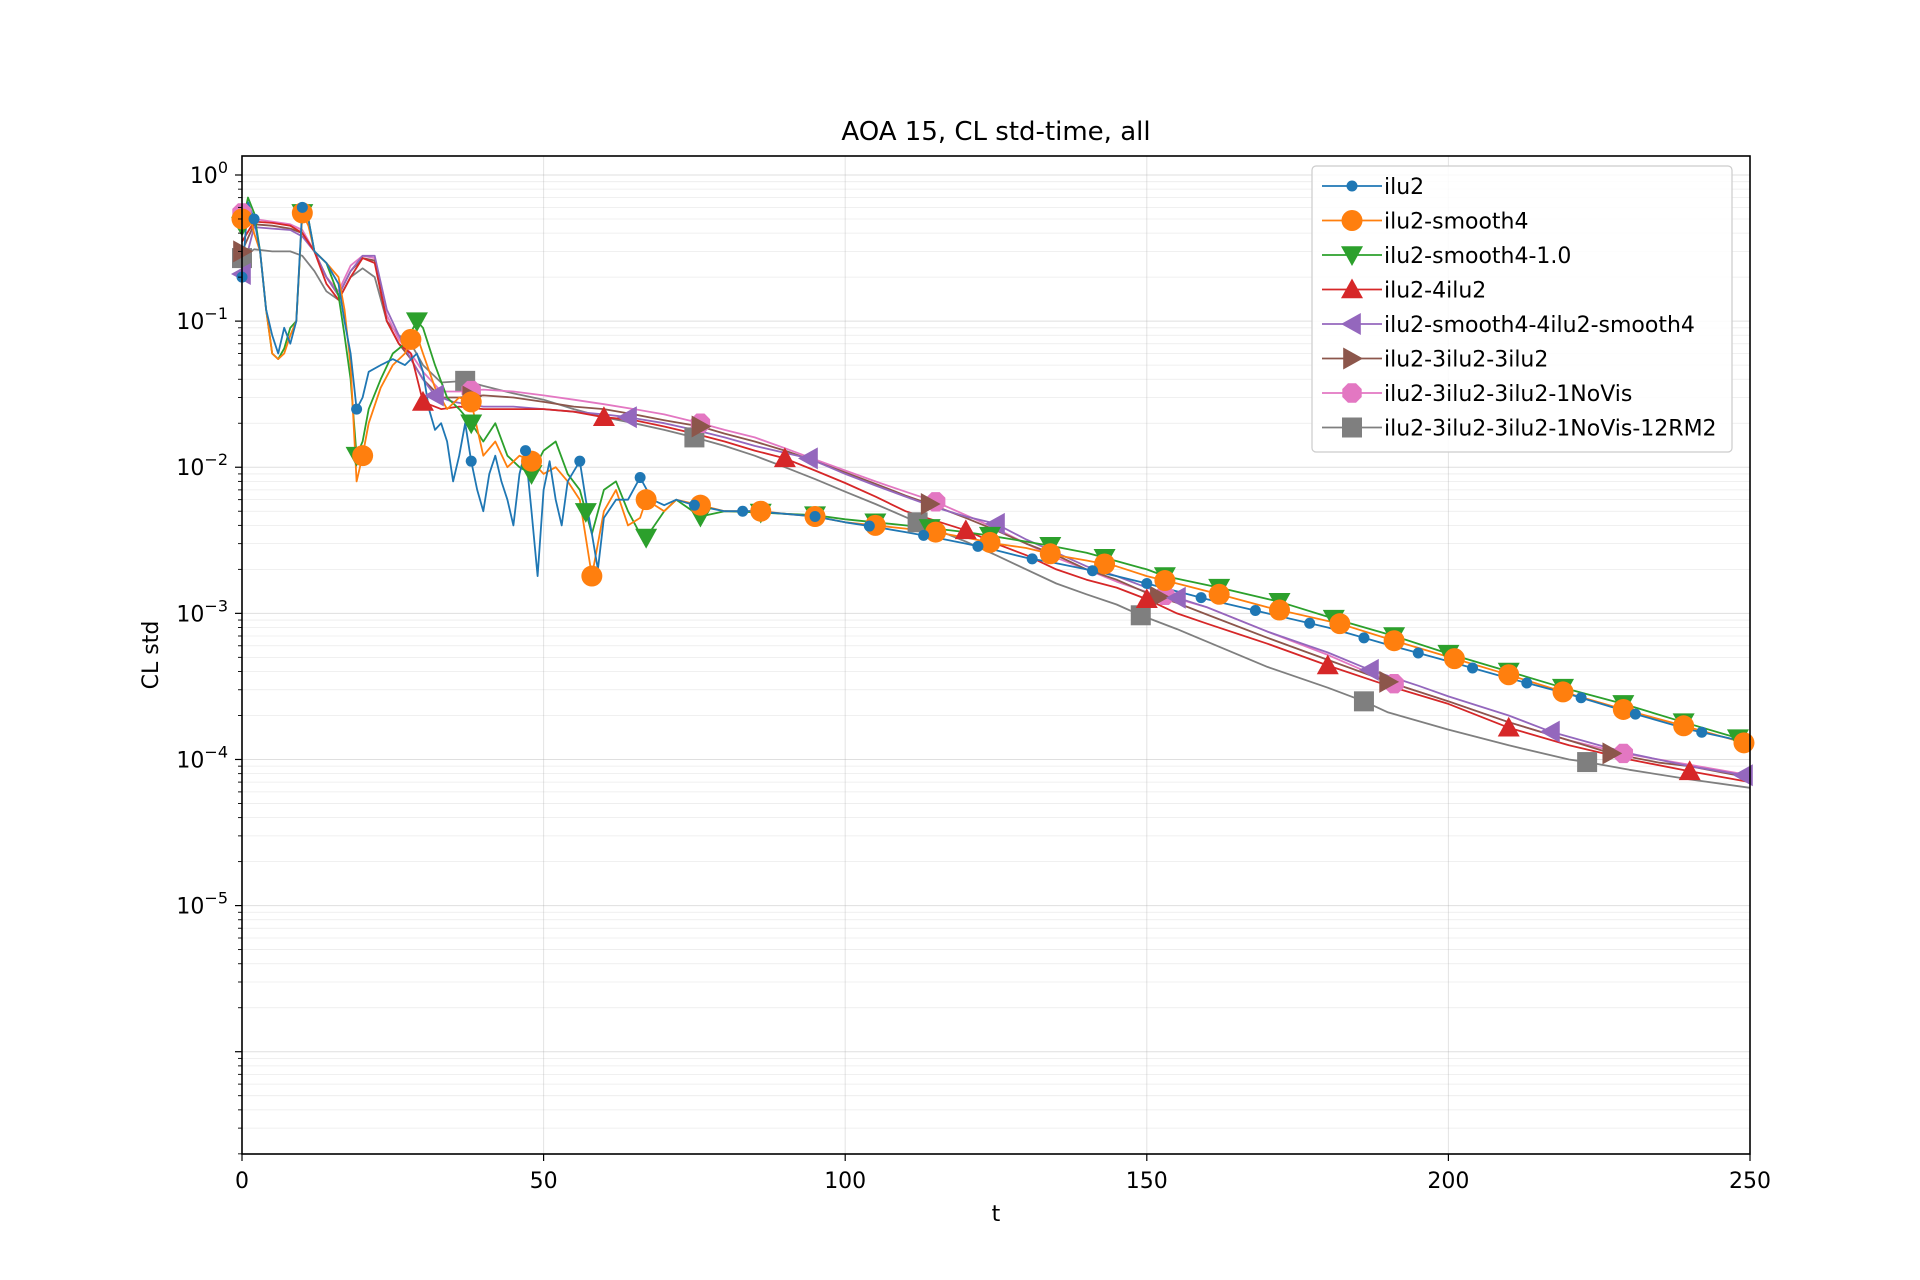 The image size is (1920, 1280). Describe the element at coordinates (1750, 1181) in the screenshot. I see `x-tick-label: 250` at that location.